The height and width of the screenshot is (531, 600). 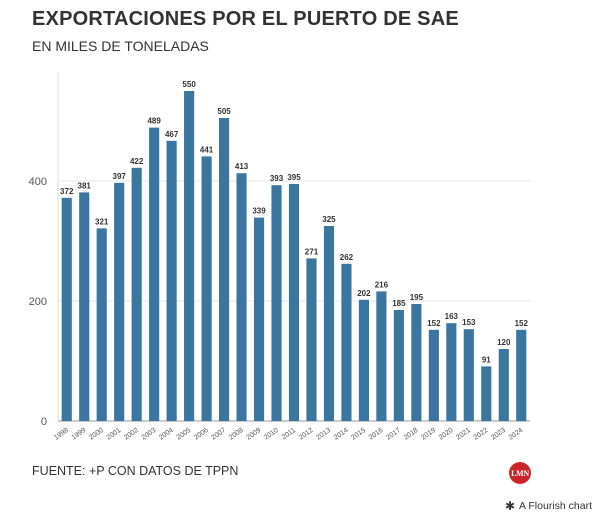 I want to click on y-tick-label: 200, so click(x=38, y=302).